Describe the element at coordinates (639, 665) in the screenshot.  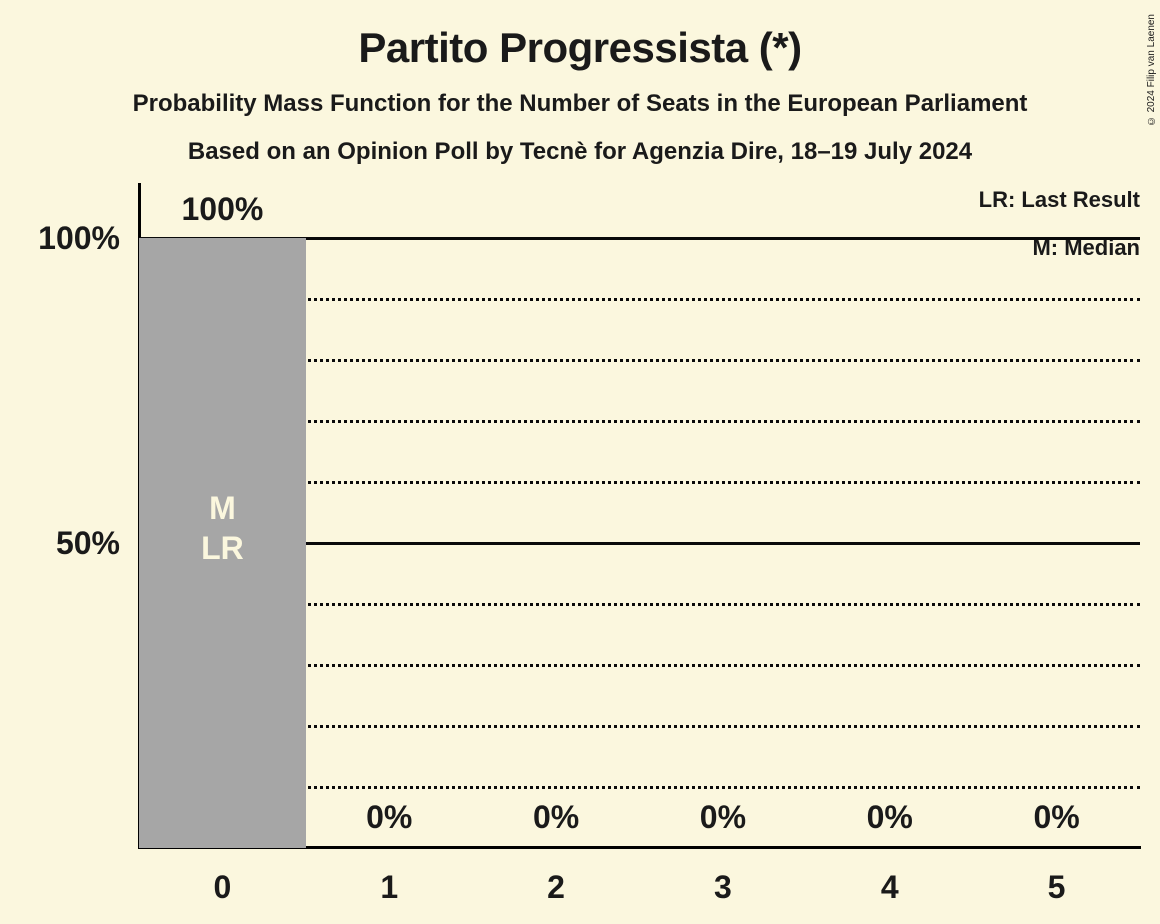
I see `gridline-30pct` at that location.